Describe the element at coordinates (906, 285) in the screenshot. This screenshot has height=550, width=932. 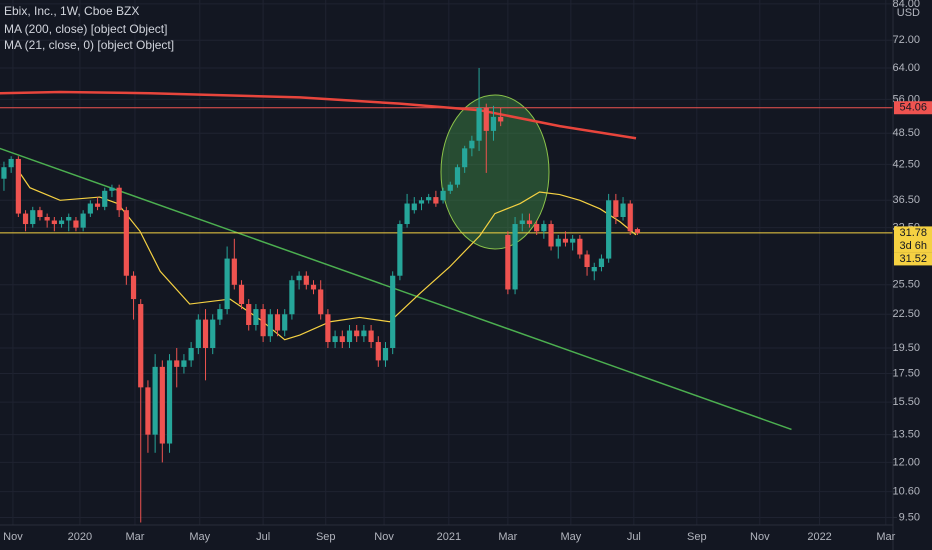
I see `y-tick-label: 25.50` at that location.